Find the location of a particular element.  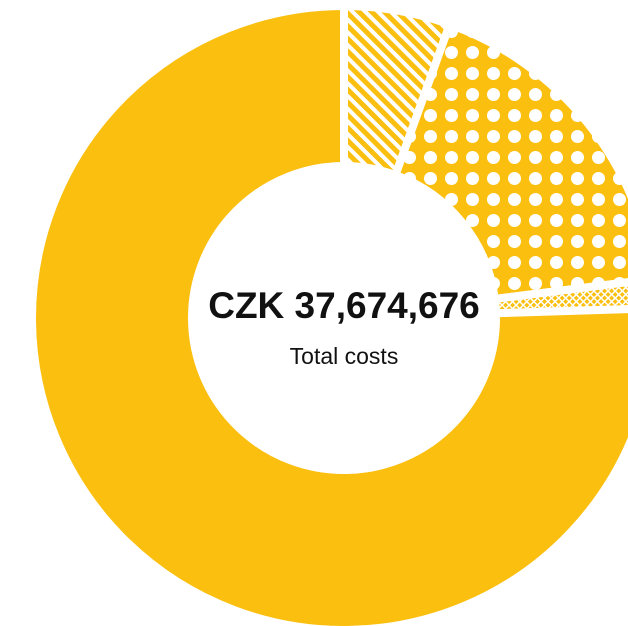

center-label: CZK 37,674,676 is located at coordinates (344, 305).